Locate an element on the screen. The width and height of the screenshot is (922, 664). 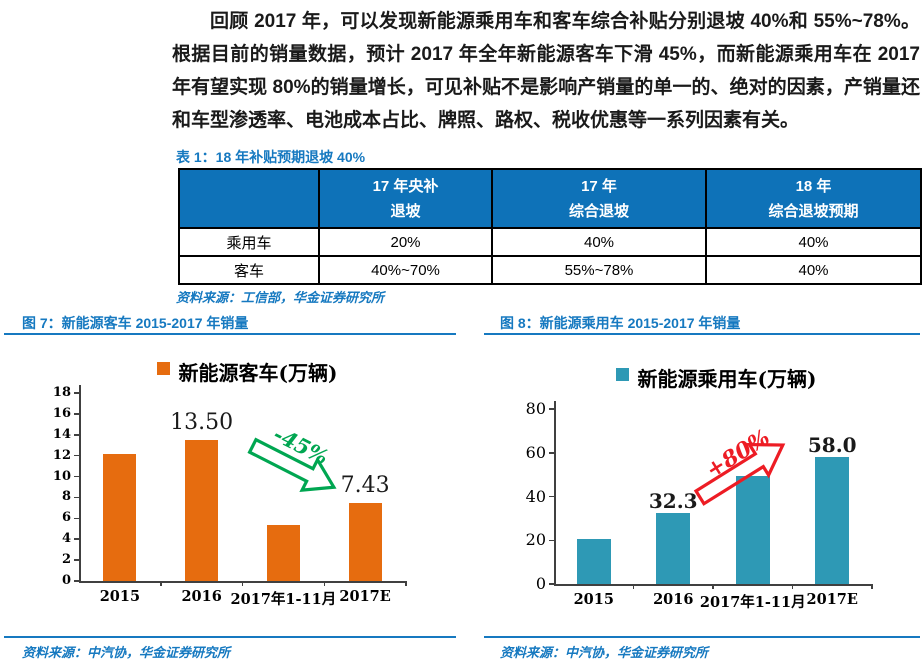
caption-rule-right is located at coordinates (702, 334).